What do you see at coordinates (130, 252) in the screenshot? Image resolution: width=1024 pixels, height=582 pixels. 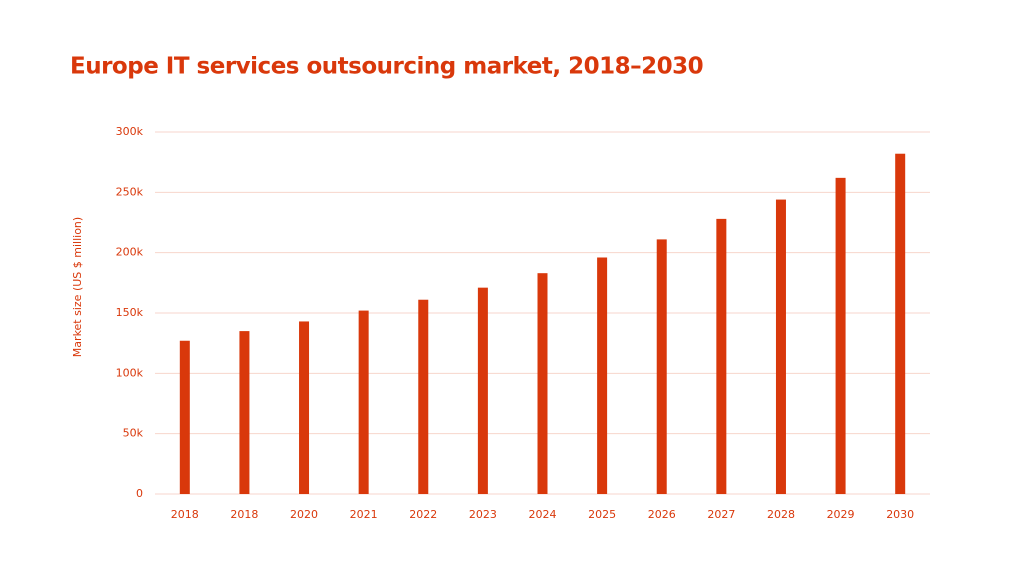 I see `y-tick-label: 200k` at bounding box center [130, 252].